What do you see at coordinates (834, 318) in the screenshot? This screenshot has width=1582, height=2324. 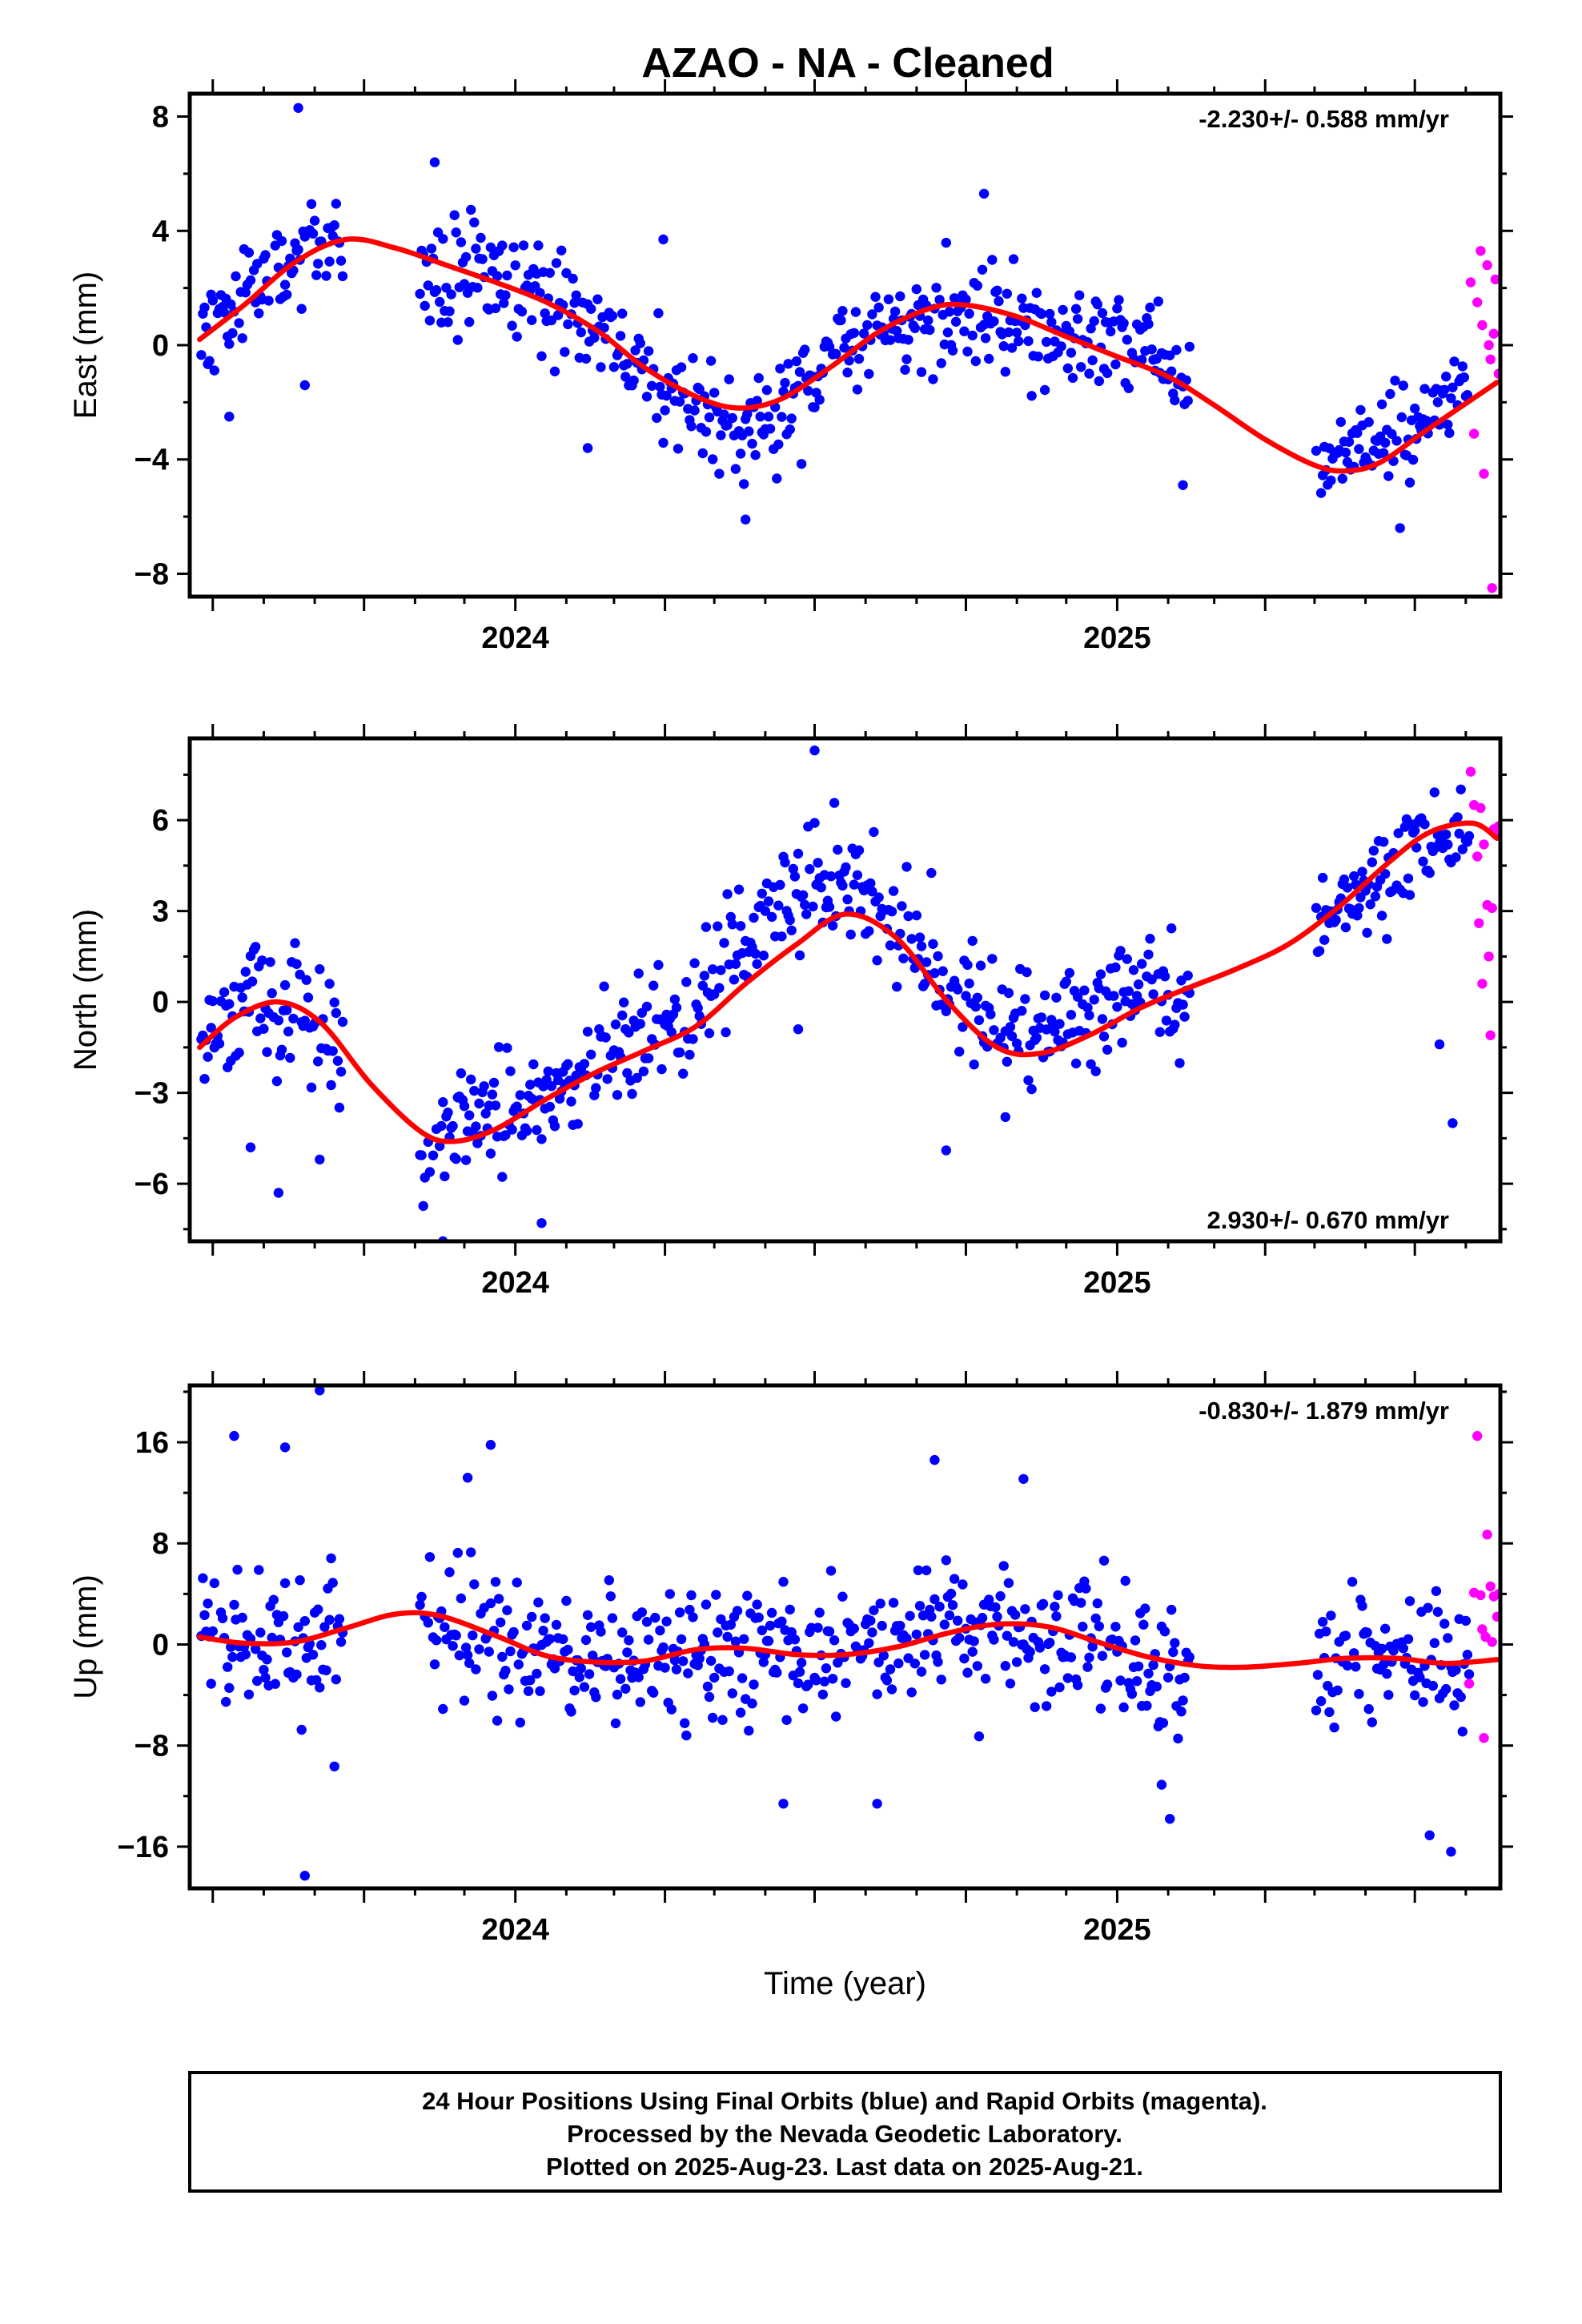 I see `final-orbit-points` at bounding box center [834, 318].